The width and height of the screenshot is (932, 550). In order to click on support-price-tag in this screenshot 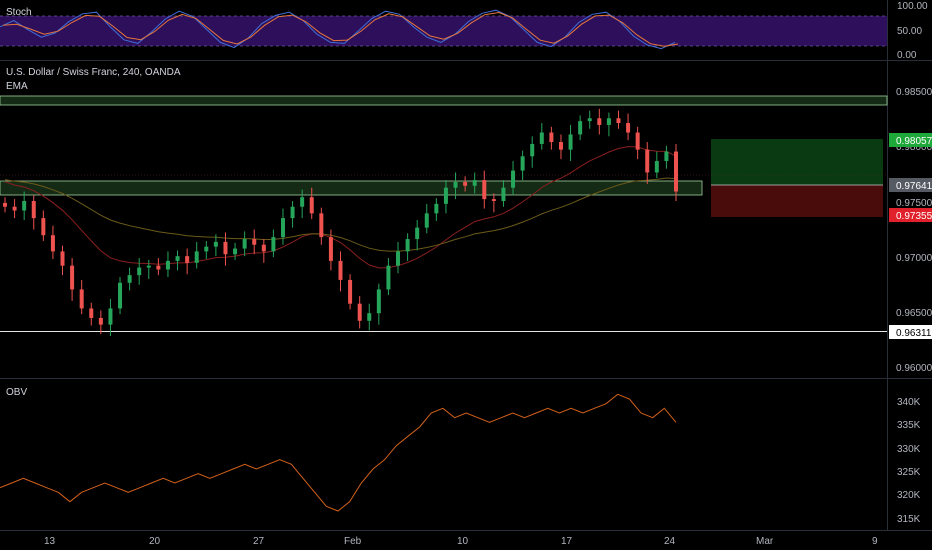, I will do `click(910, 332)`.